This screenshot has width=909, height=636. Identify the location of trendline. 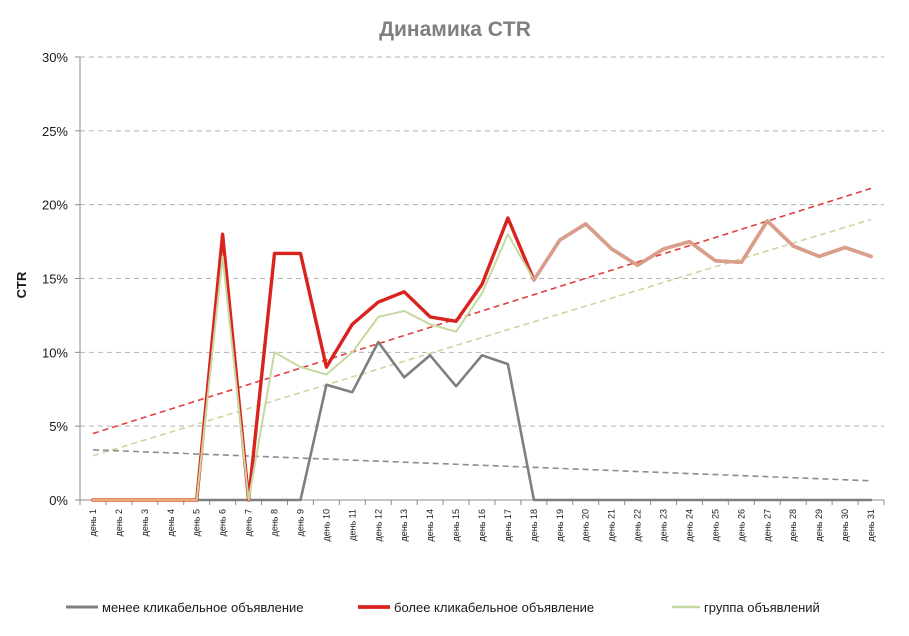
(482, 465).